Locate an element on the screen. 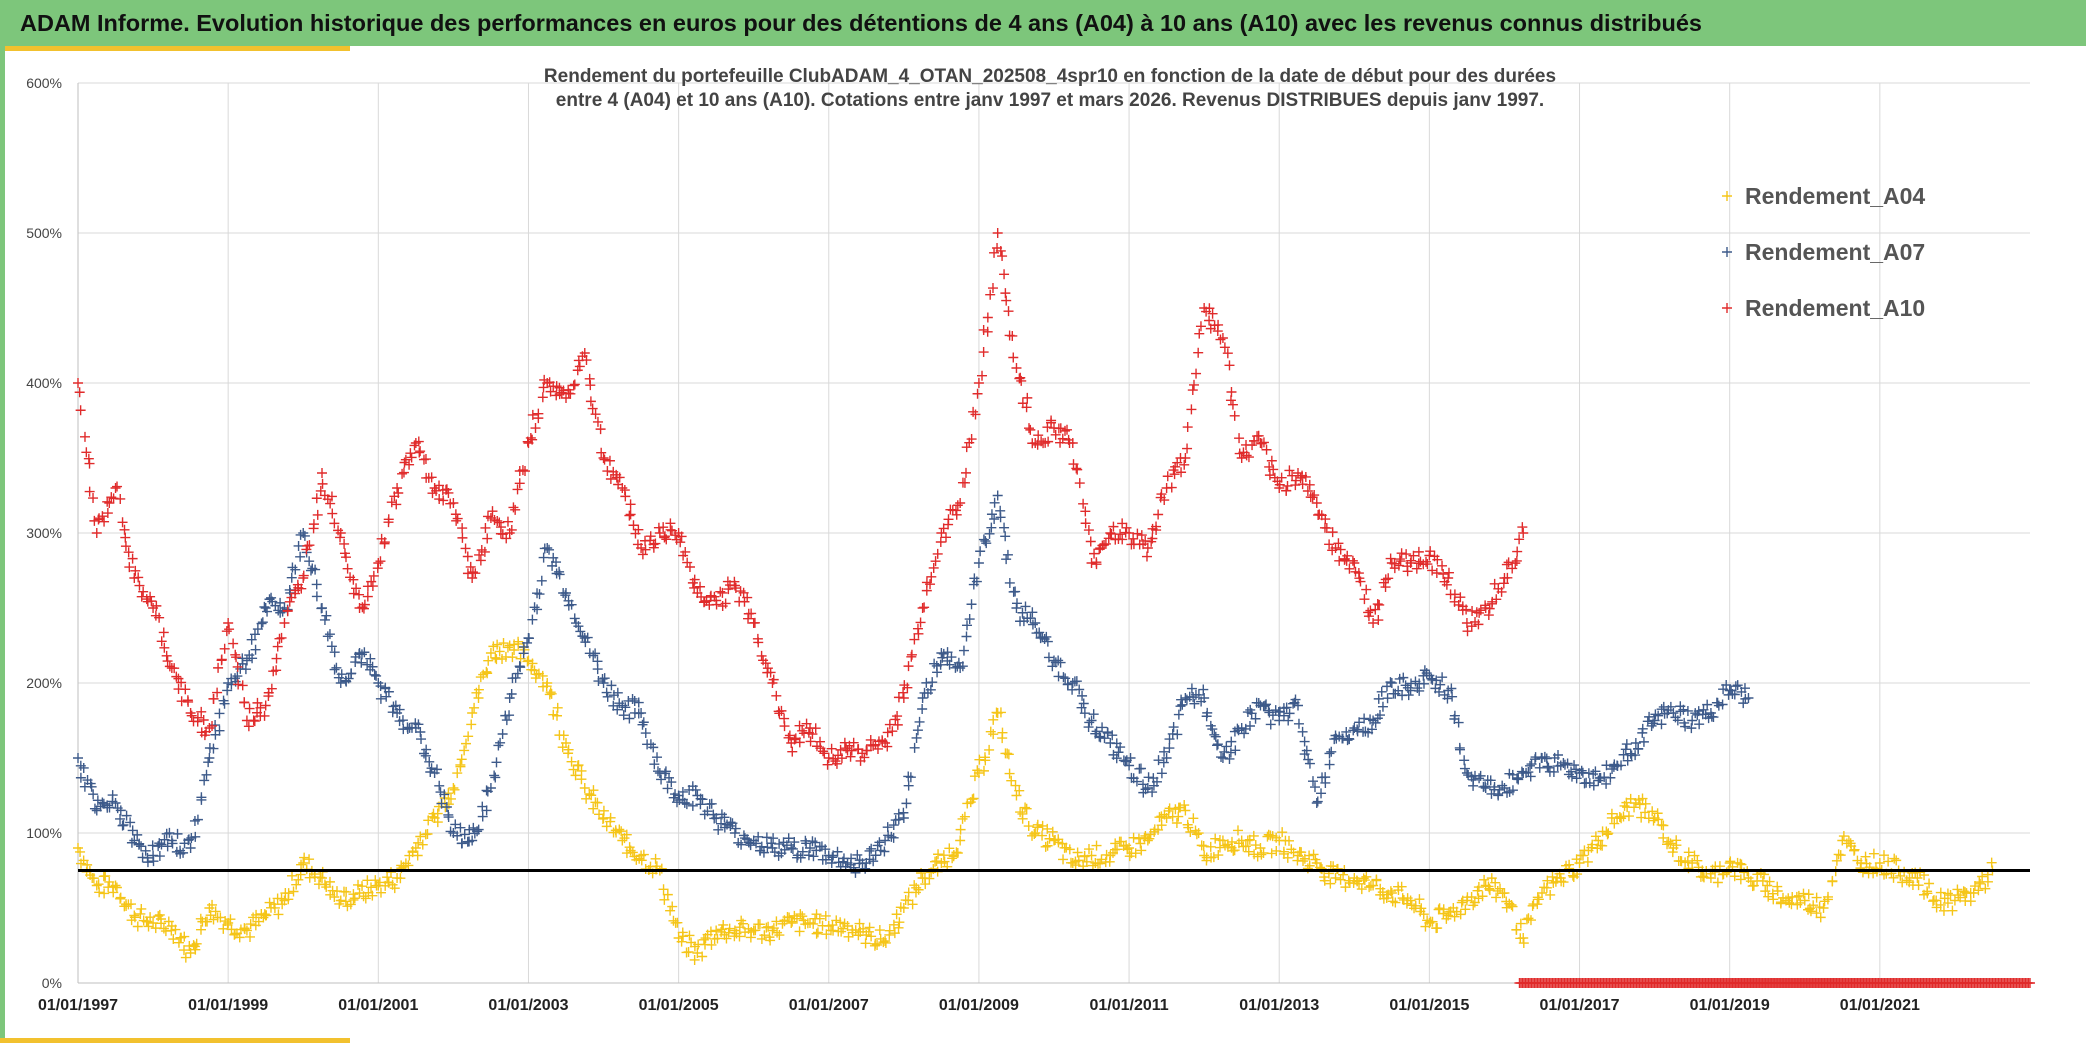 This screenshot has height=1043, width=2086. legend-label: Rendement_A07 is located at coordinates (1835, 252).